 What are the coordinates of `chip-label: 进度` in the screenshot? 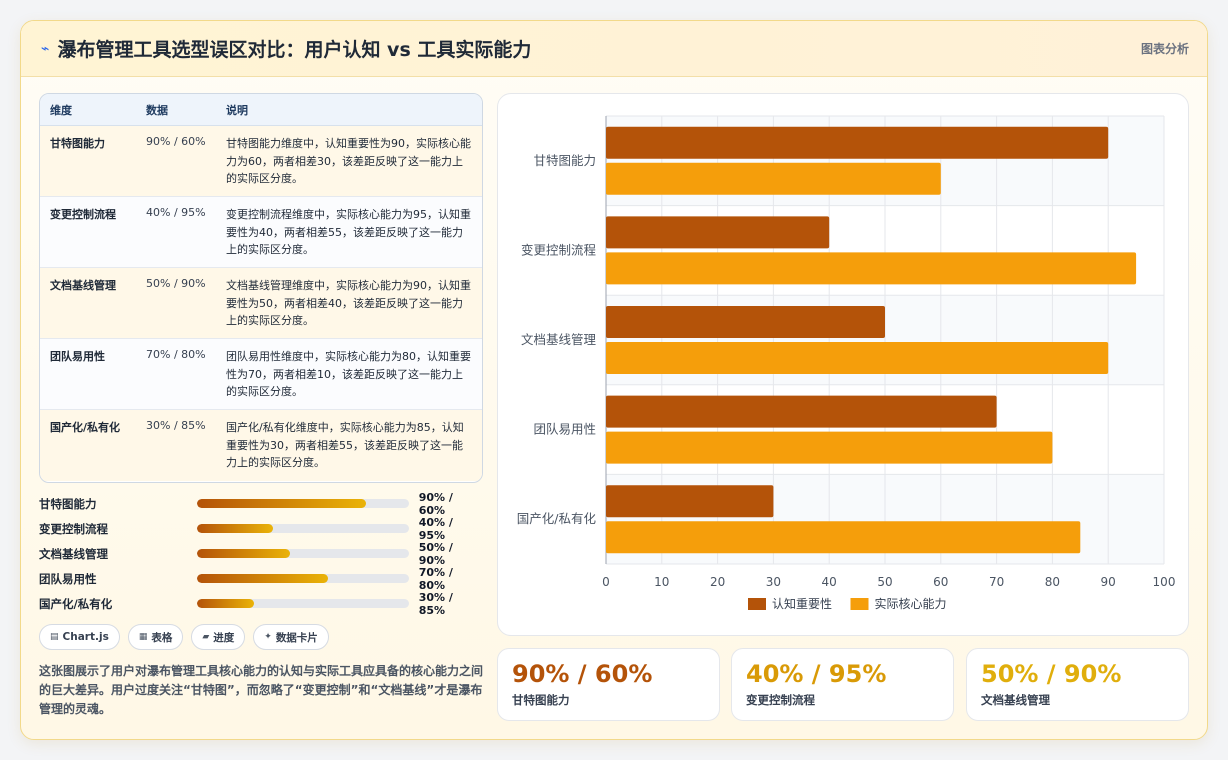 It's located at (224, 637).